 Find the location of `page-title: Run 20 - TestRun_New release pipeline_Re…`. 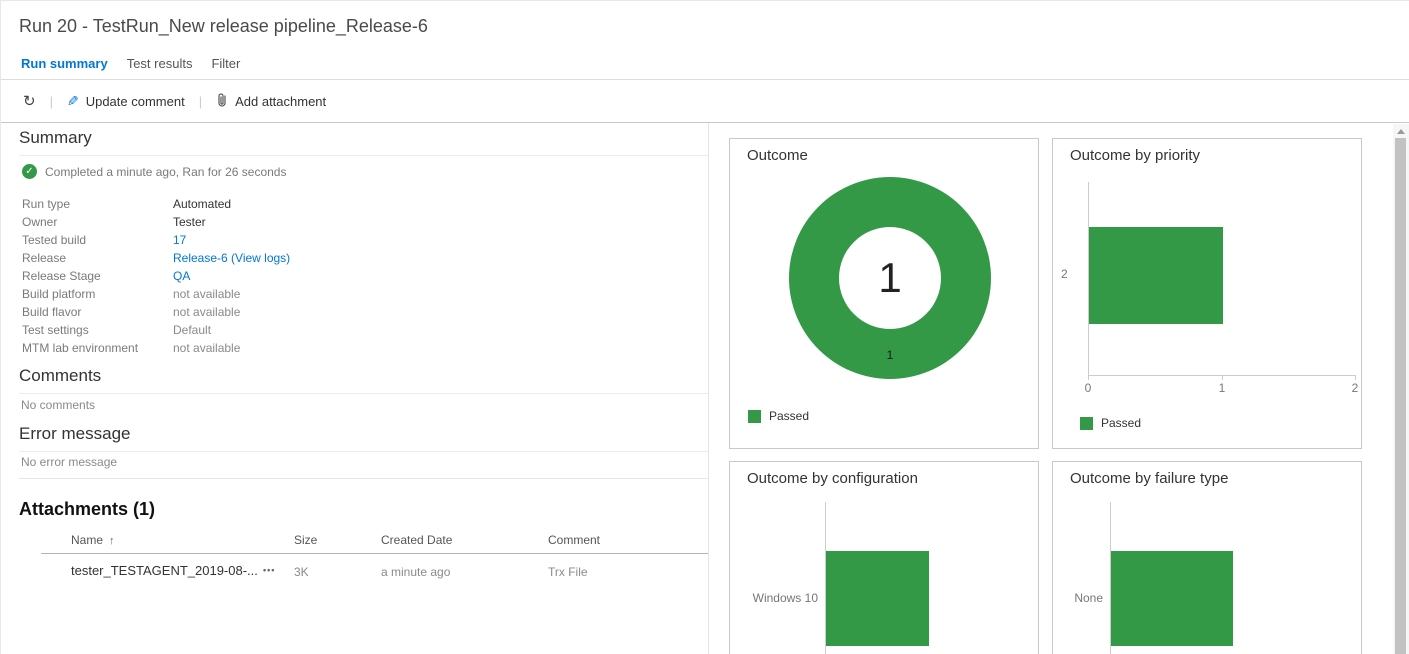

page-title: Run 20 - TestRun_New release pipeline_Re… is located at coordinates (223, 26).